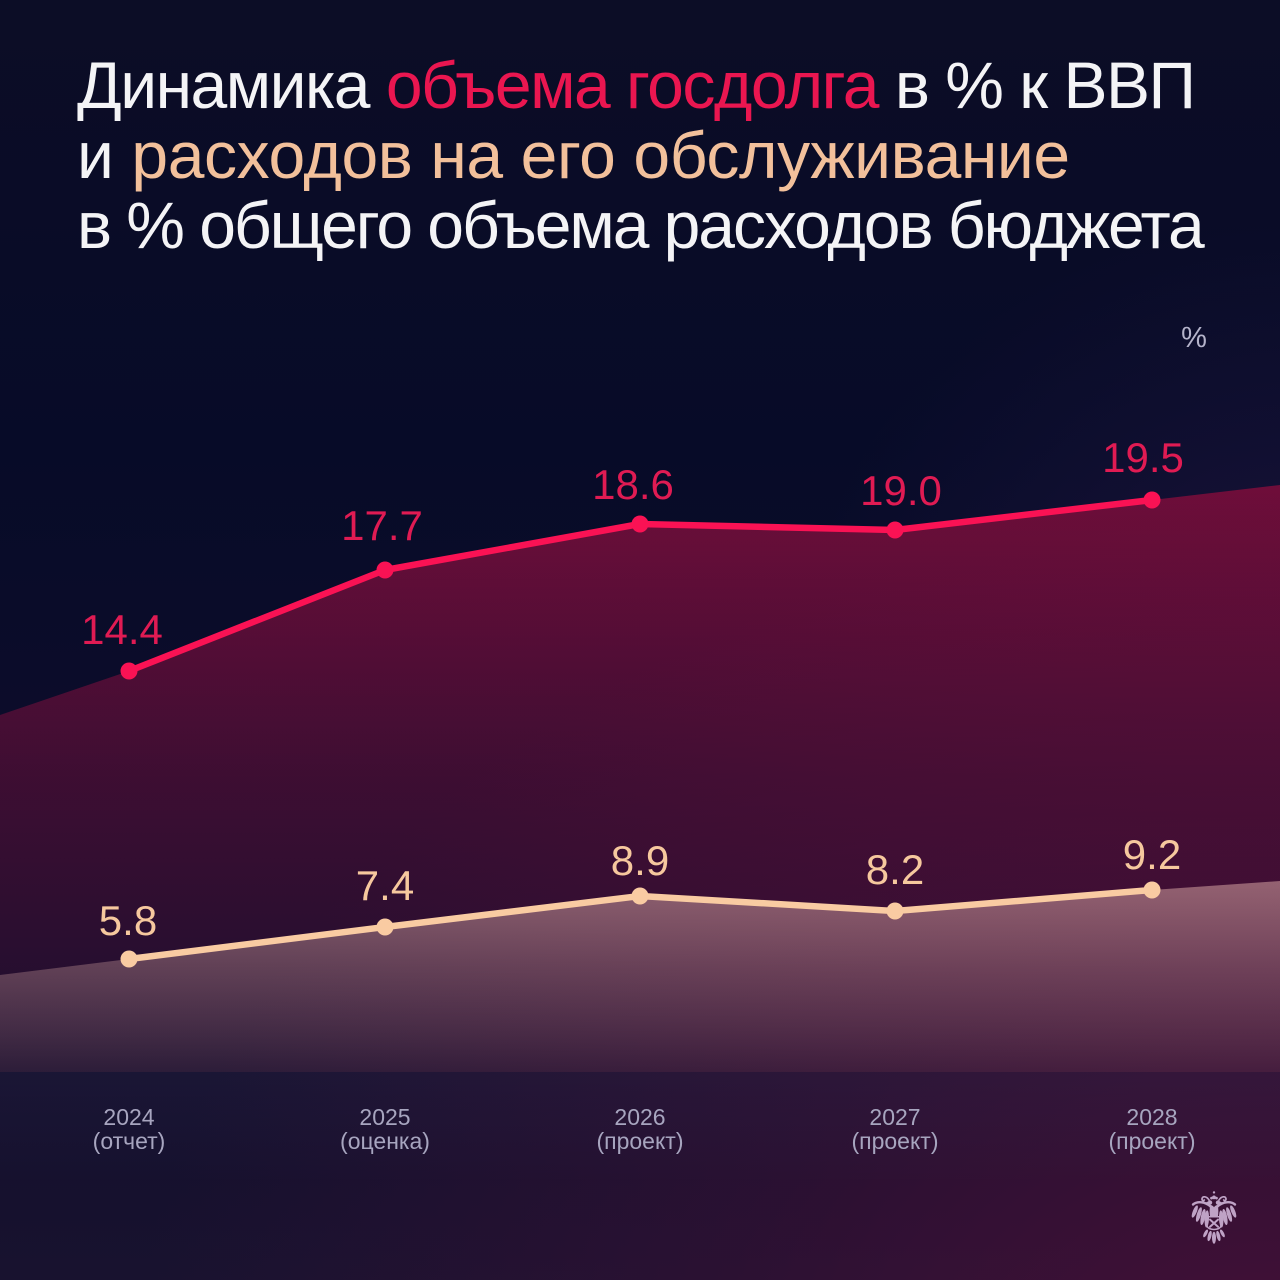 The height and width of the screenshot is (1280, 1280). I want to click on svg-text: 2024, so click(128, 1117).